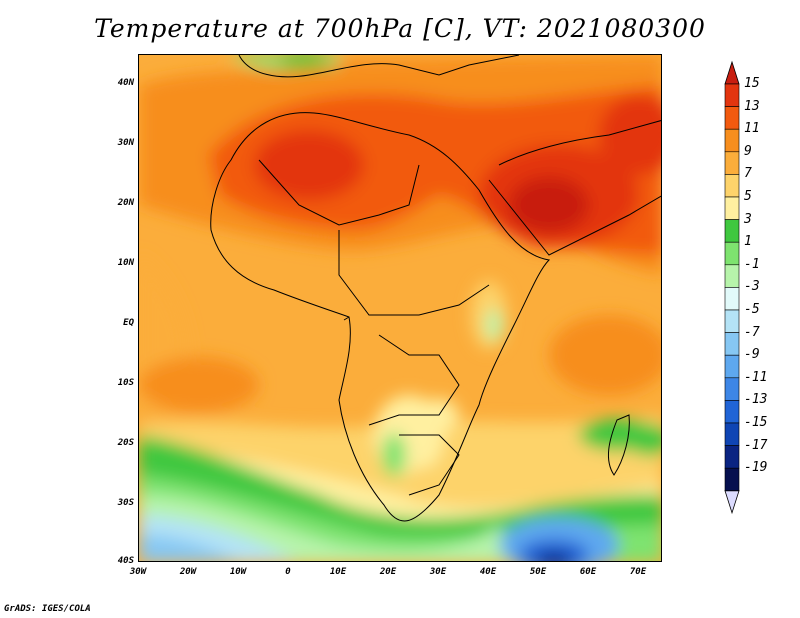 The width and height of the screenshot is (800, 618). What do you see at coordinates (756, 377) in the screenshot?
I see `colorbar-label: -11` at bounding box center [756, 377].